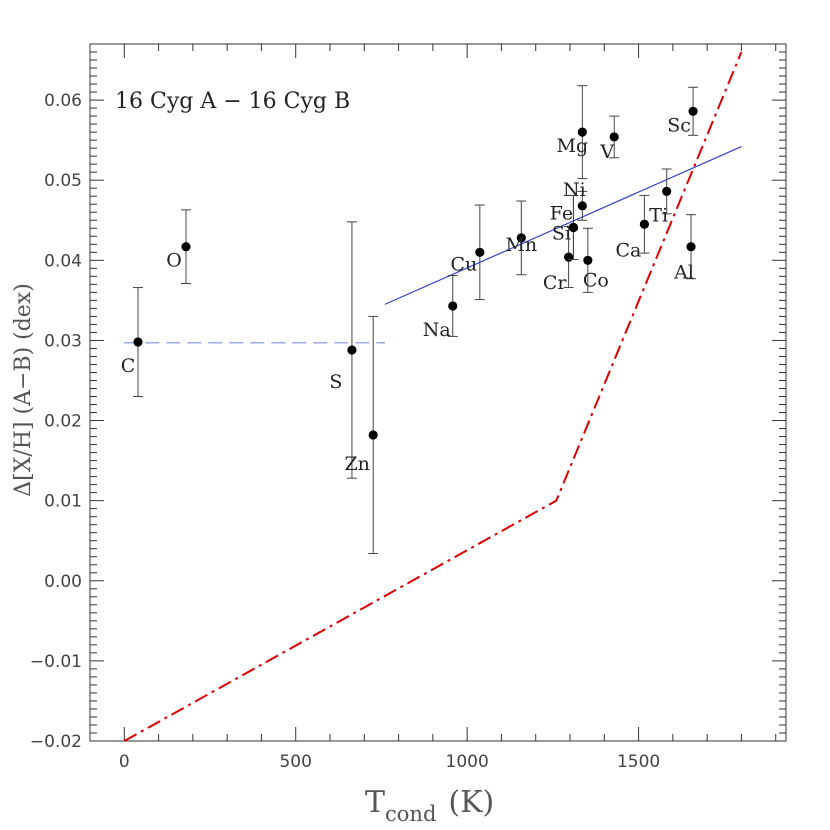 The height and width of the screenshot is (830, 830). I want to click on point-label-al: Al, so click(683, 273).